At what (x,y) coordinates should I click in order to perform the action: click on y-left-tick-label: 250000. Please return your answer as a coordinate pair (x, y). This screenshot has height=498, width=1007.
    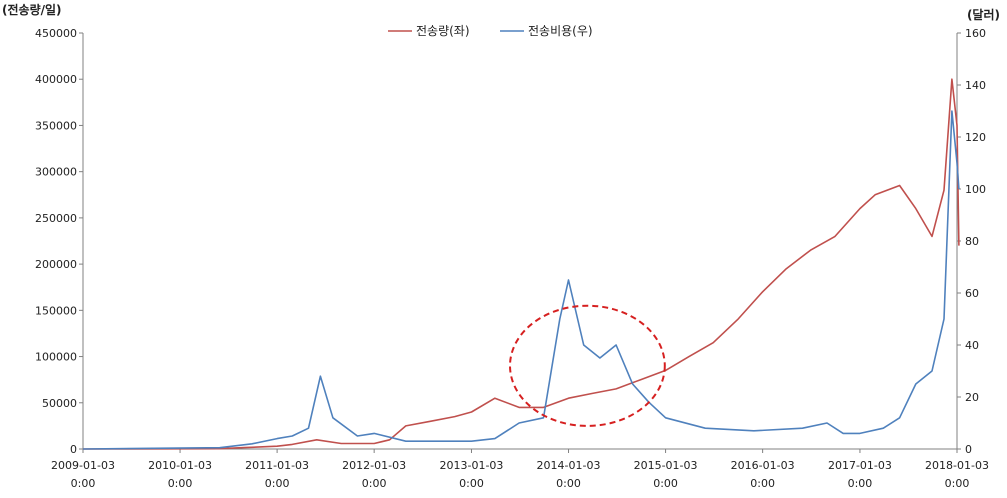
    Looking at the image, I should click on (56, 218).